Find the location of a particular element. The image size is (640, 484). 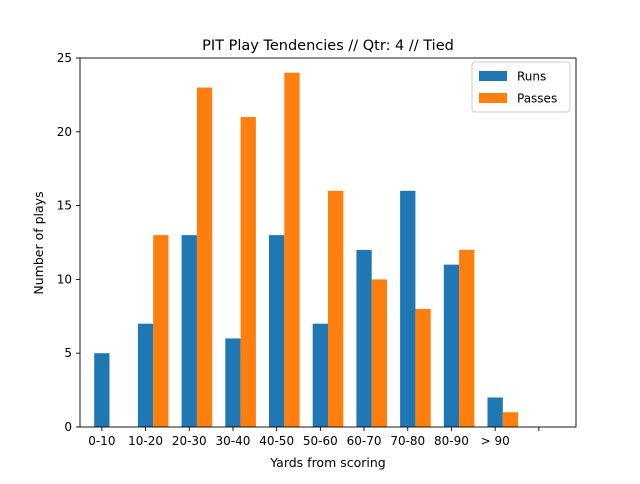

x-tick-label: 10-20 is located at coordinates (145, 441).